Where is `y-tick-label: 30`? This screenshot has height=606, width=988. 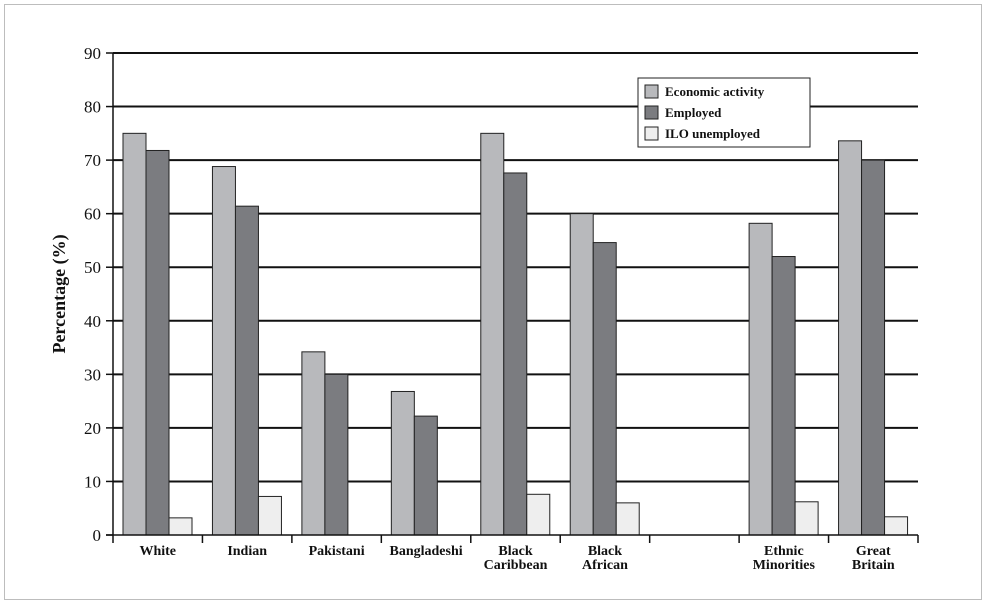
y-tick-label: 30 is located at coordinates (92, 374).